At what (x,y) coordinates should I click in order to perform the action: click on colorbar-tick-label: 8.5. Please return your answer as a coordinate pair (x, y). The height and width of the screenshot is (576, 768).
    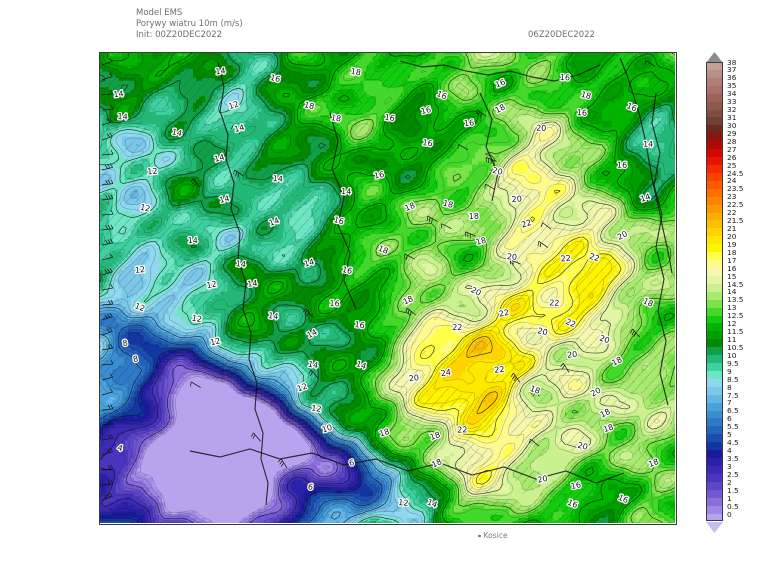
    Looking at the image, I should click on (733, 379).